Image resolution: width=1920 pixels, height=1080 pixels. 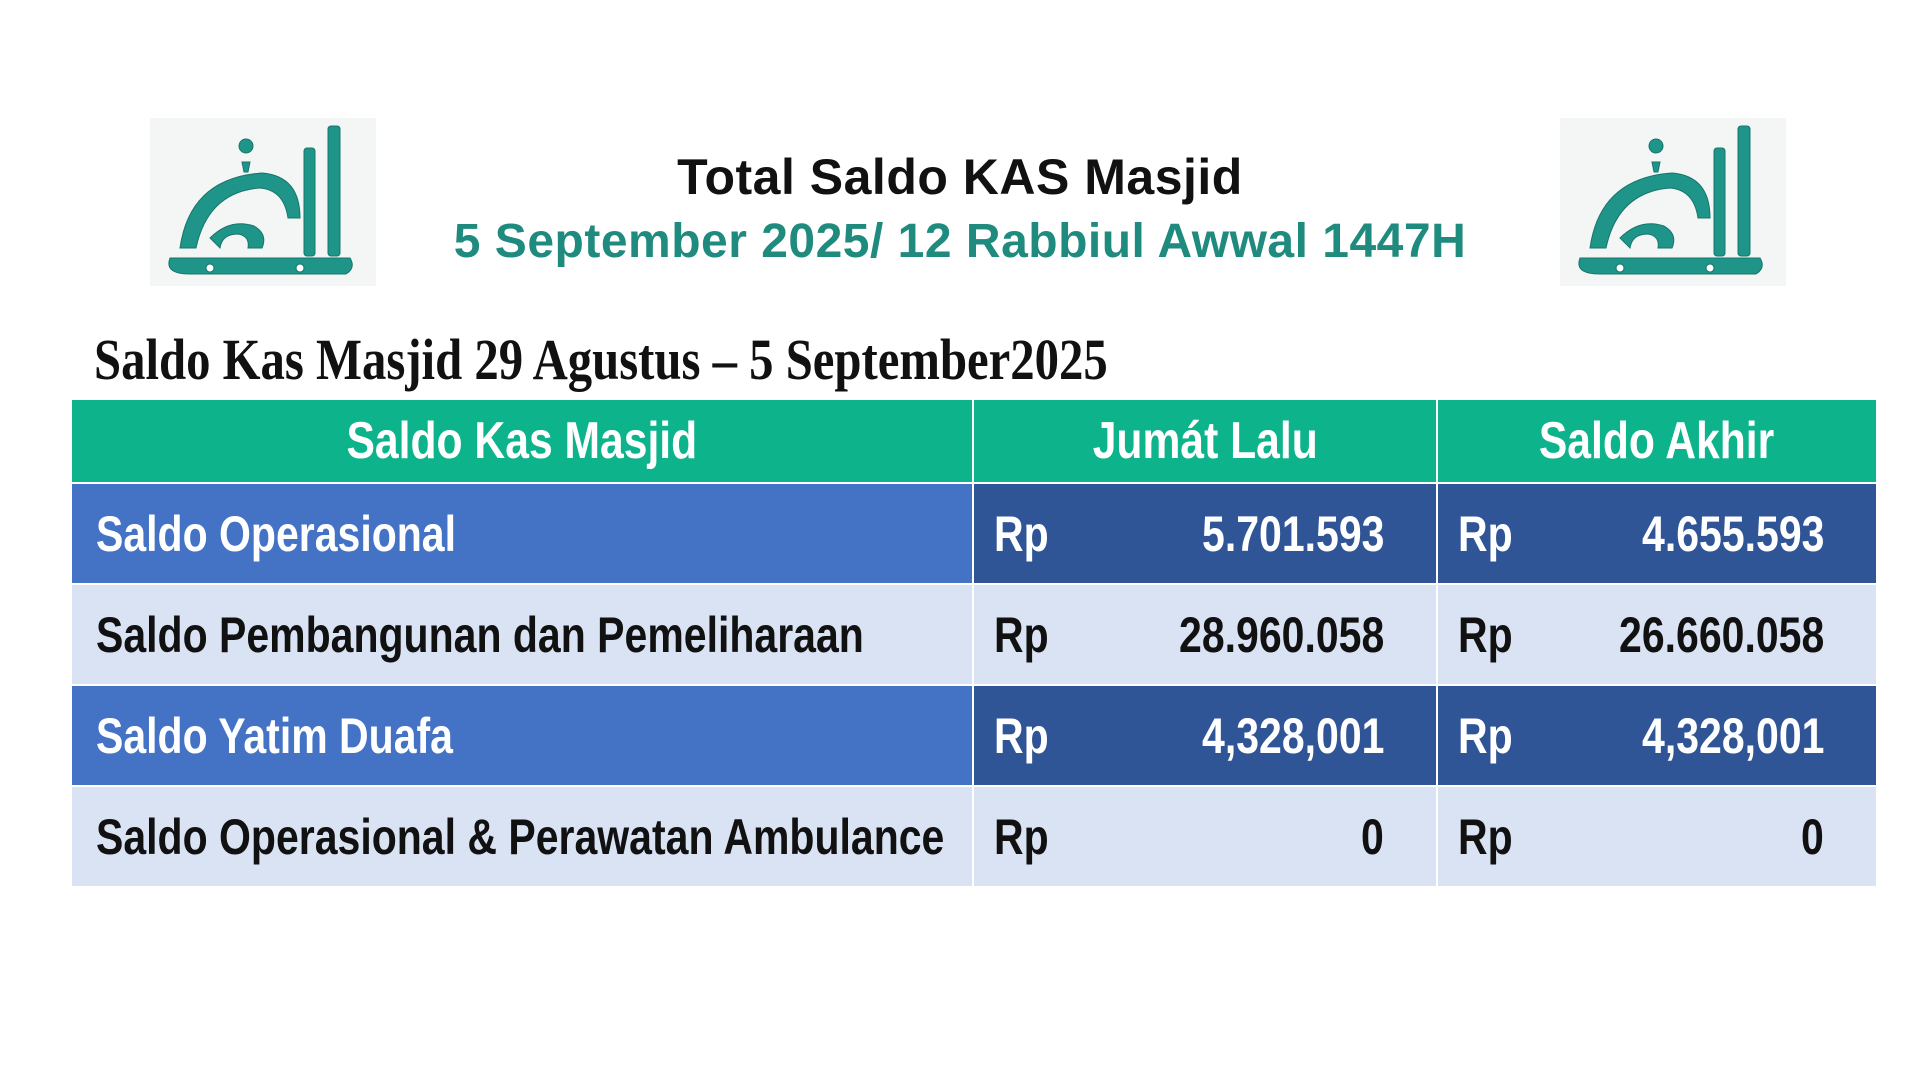 I want to click on table-header-row: Saldo Kas Masjid Jumát Lalu Saldo Akhir, so click(x=974, y=441).